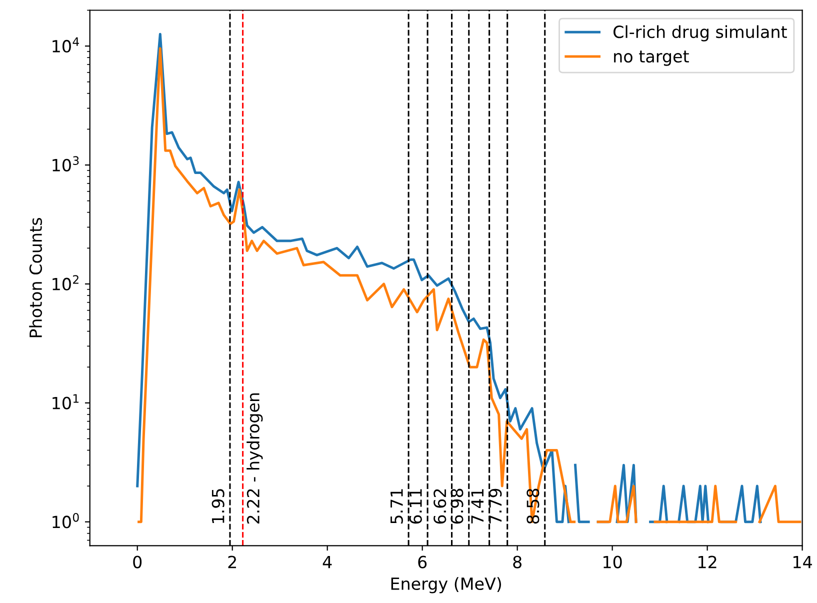 Image resolution: width=817 pixels, height=603 pixels. I want to click on x-tick-label: 10, so click(613, 562).